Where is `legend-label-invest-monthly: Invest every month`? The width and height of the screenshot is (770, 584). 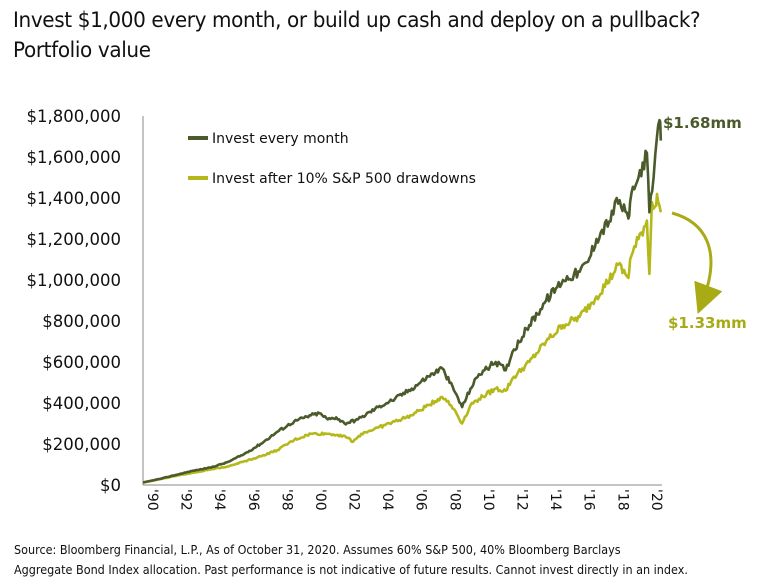
legend-label-invest-monthly: Invest every month is located at coordinates (280, 139).